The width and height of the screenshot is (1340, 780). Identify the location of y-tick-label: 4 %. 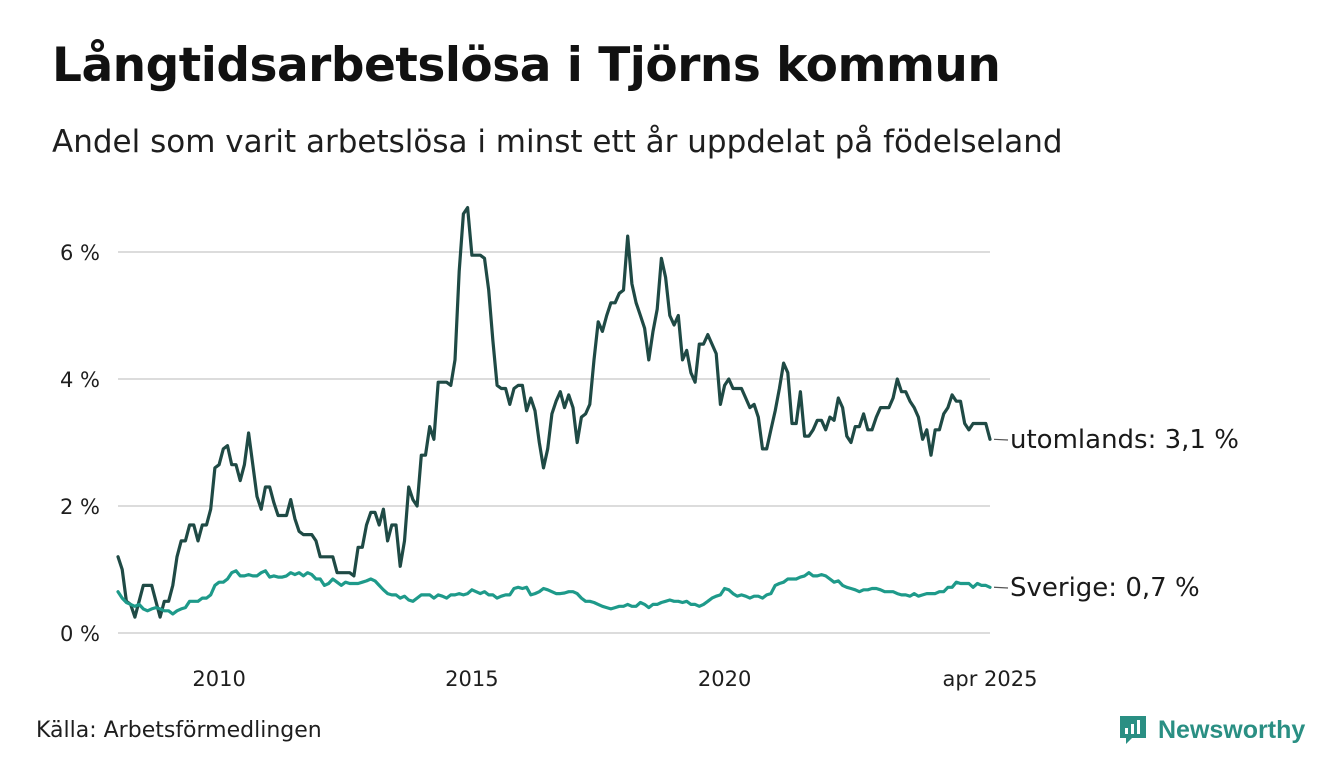
(80, 380).